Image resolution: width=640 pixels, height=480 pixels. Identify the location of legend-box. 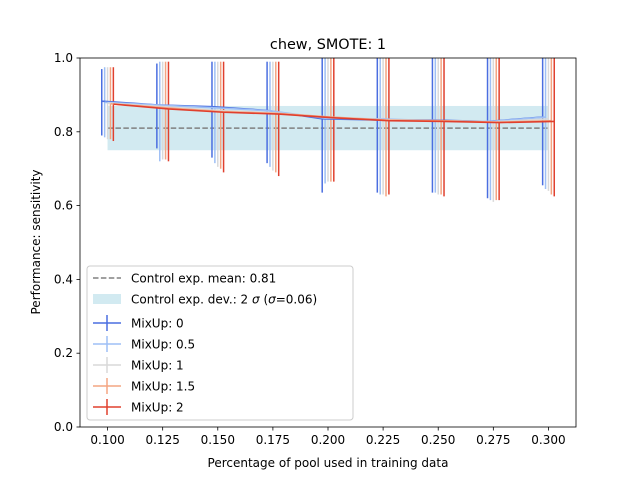
(220, 343).